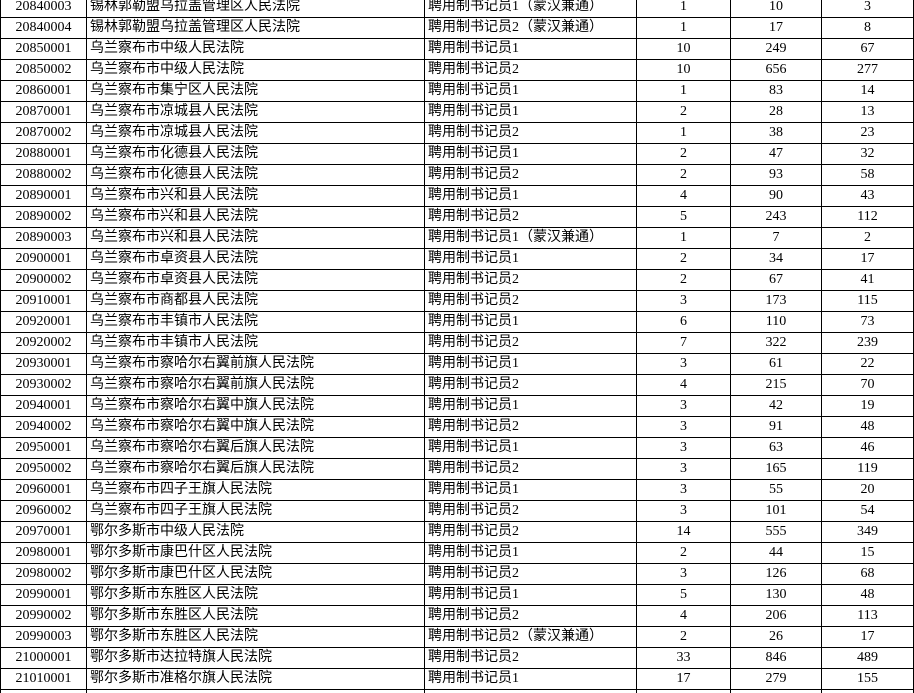 The height and width of the screenshot is (693, 914). Describe the element at coordinates (776, 406) in the screenshot. I see `table-cell: 42` at that location.